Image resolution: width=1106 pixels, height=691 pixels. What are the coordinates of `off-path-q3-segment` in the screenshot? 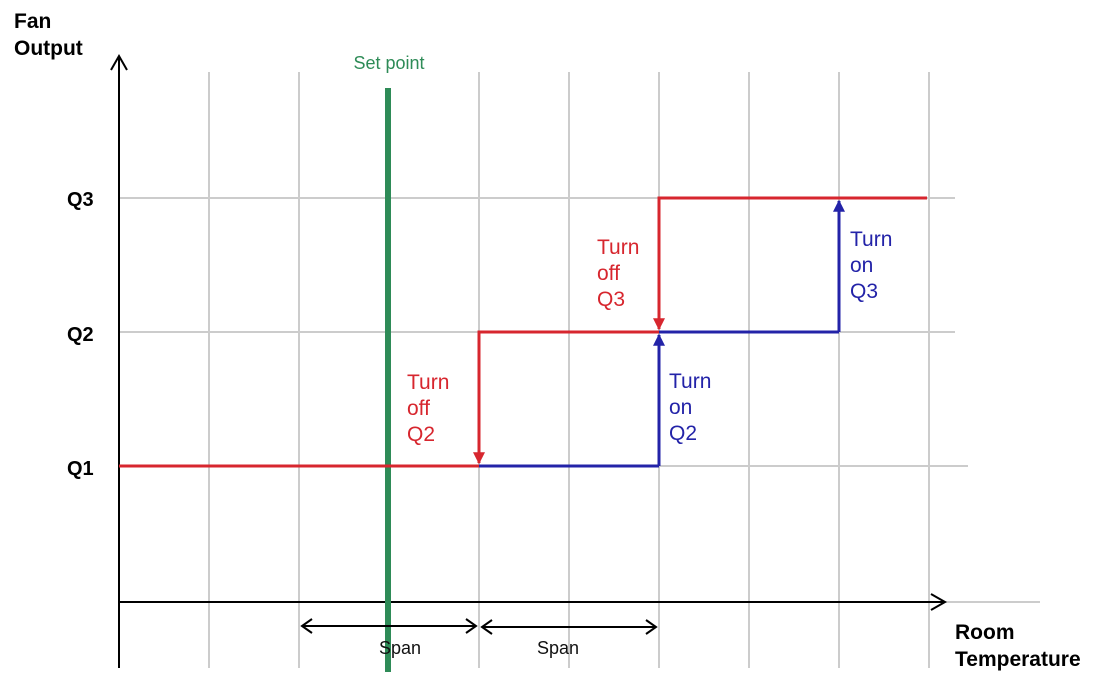 It's located at (792, 248).